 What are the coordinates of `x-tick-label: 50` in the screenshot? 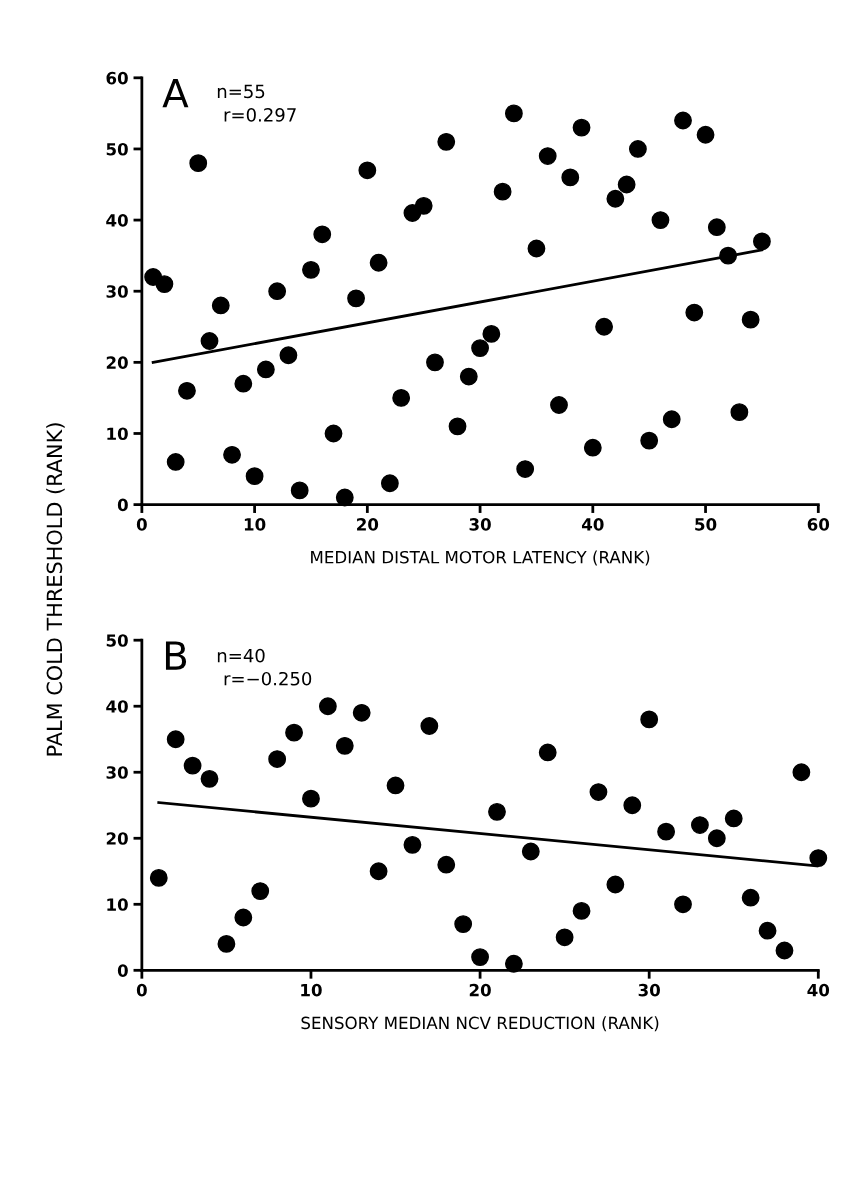 It's located at (706, 524).